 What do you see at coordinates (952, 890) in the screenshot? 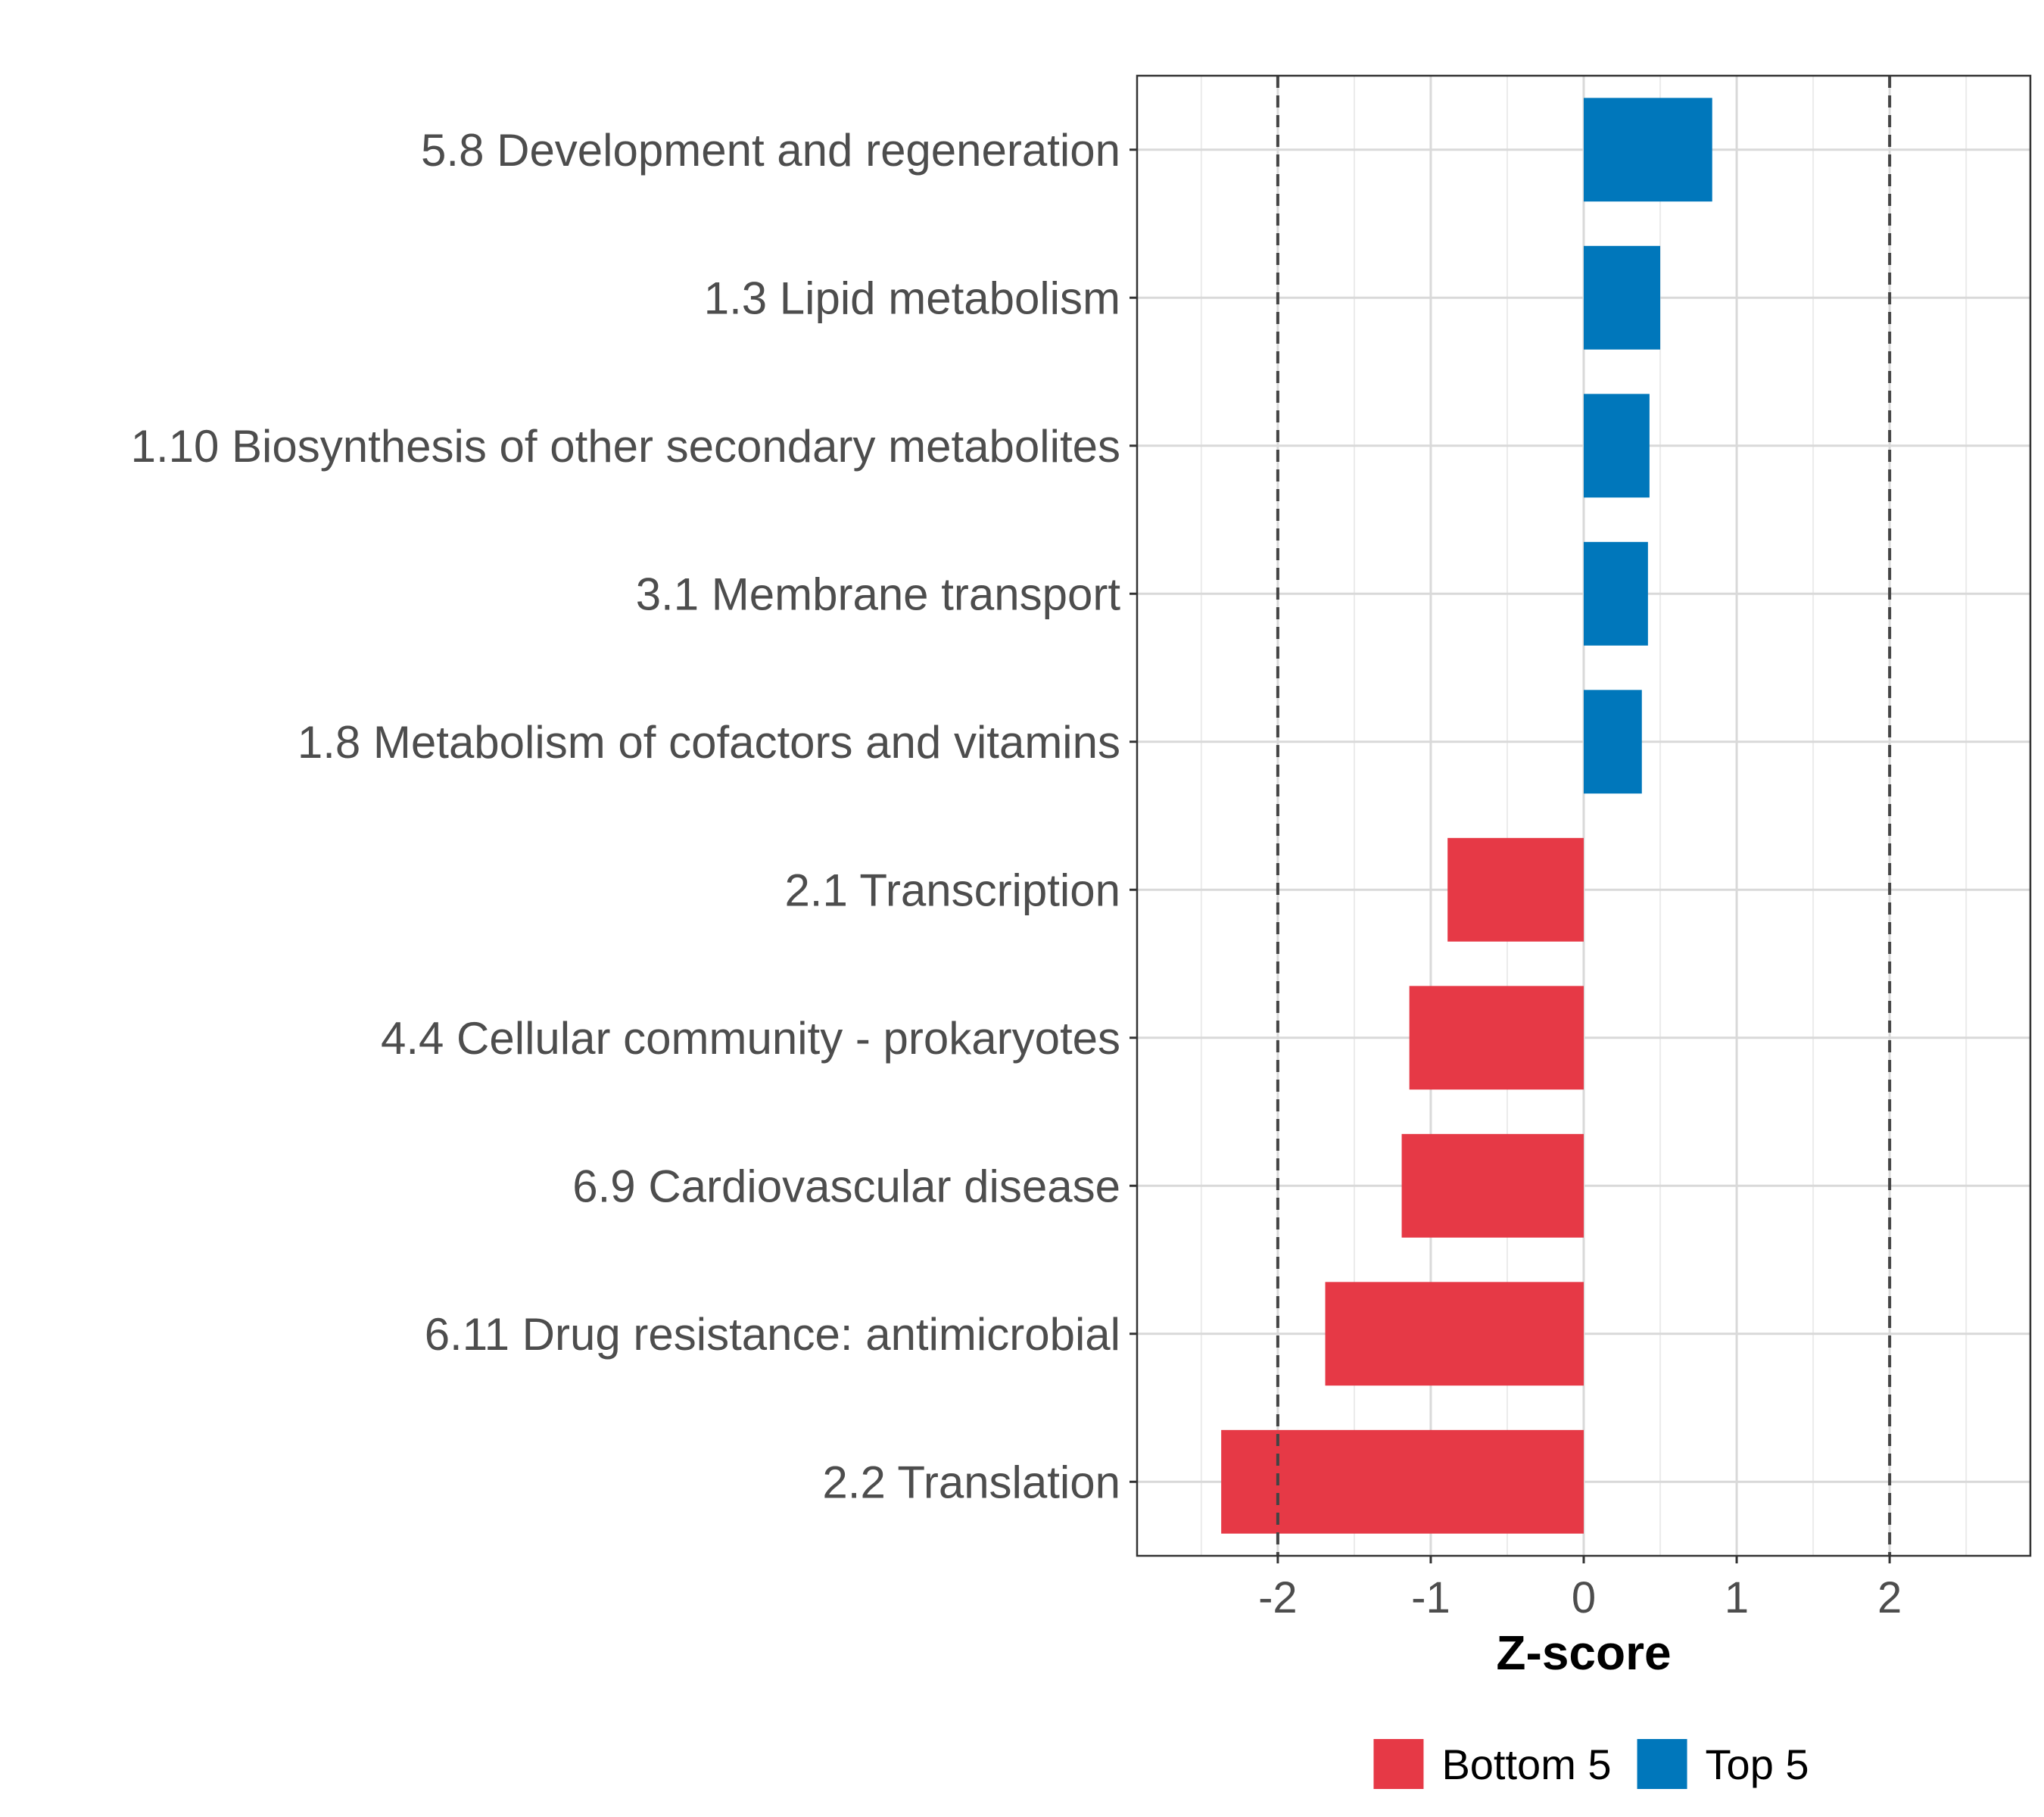
I see `category-label: 2.1 Transcription` at bounding box center [952, 890].